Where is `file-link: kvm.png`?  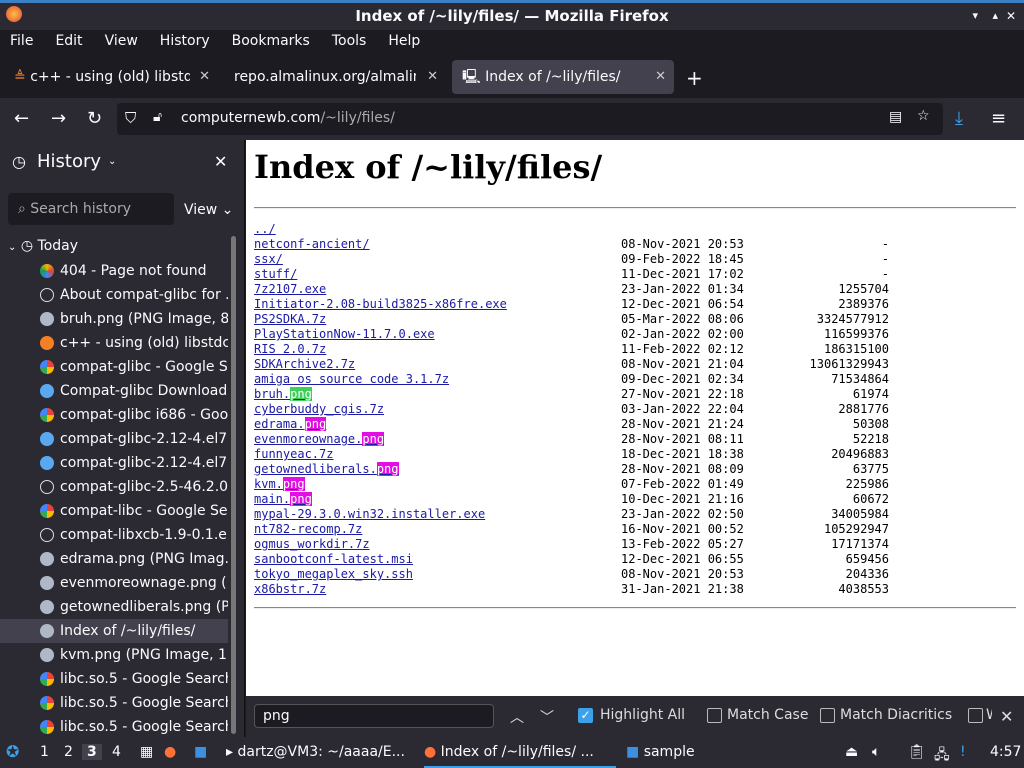
file-link: kvm.png is located at coordinates (279, 484).